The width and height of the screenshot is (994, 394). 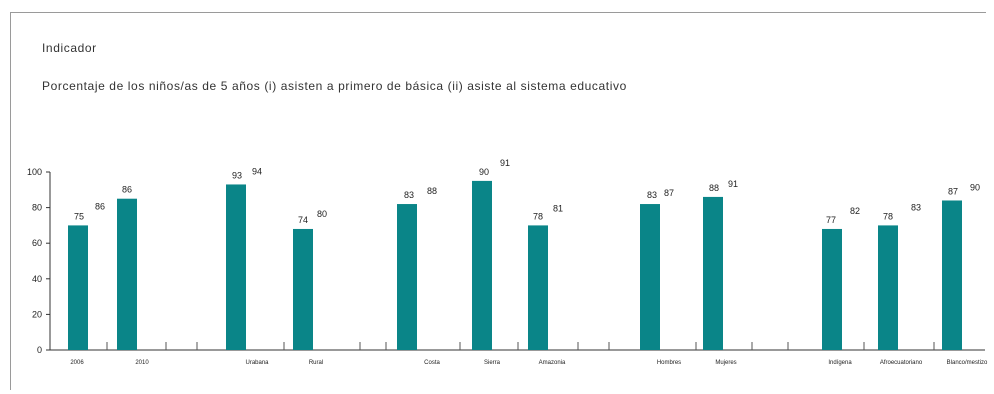 What do you see at coordinates (69, 48) in the screenshot?
I see `indicator-label: Indicador` at bounding box center [69, 48].